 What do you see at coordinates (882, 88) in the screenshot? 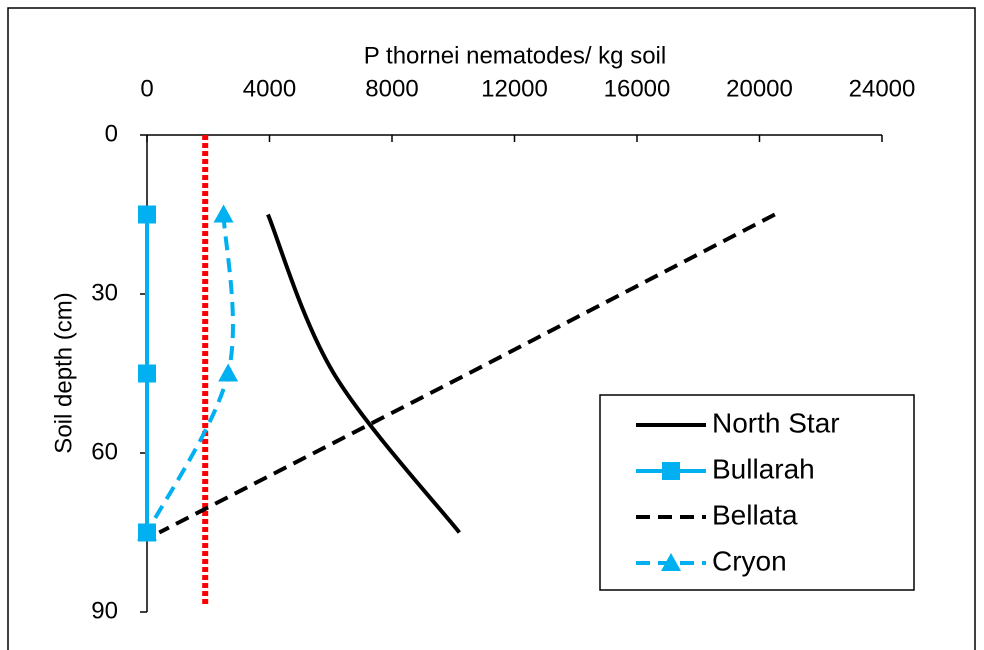
I see `x-tick-label: 24000` at bounding box center [882, 88].